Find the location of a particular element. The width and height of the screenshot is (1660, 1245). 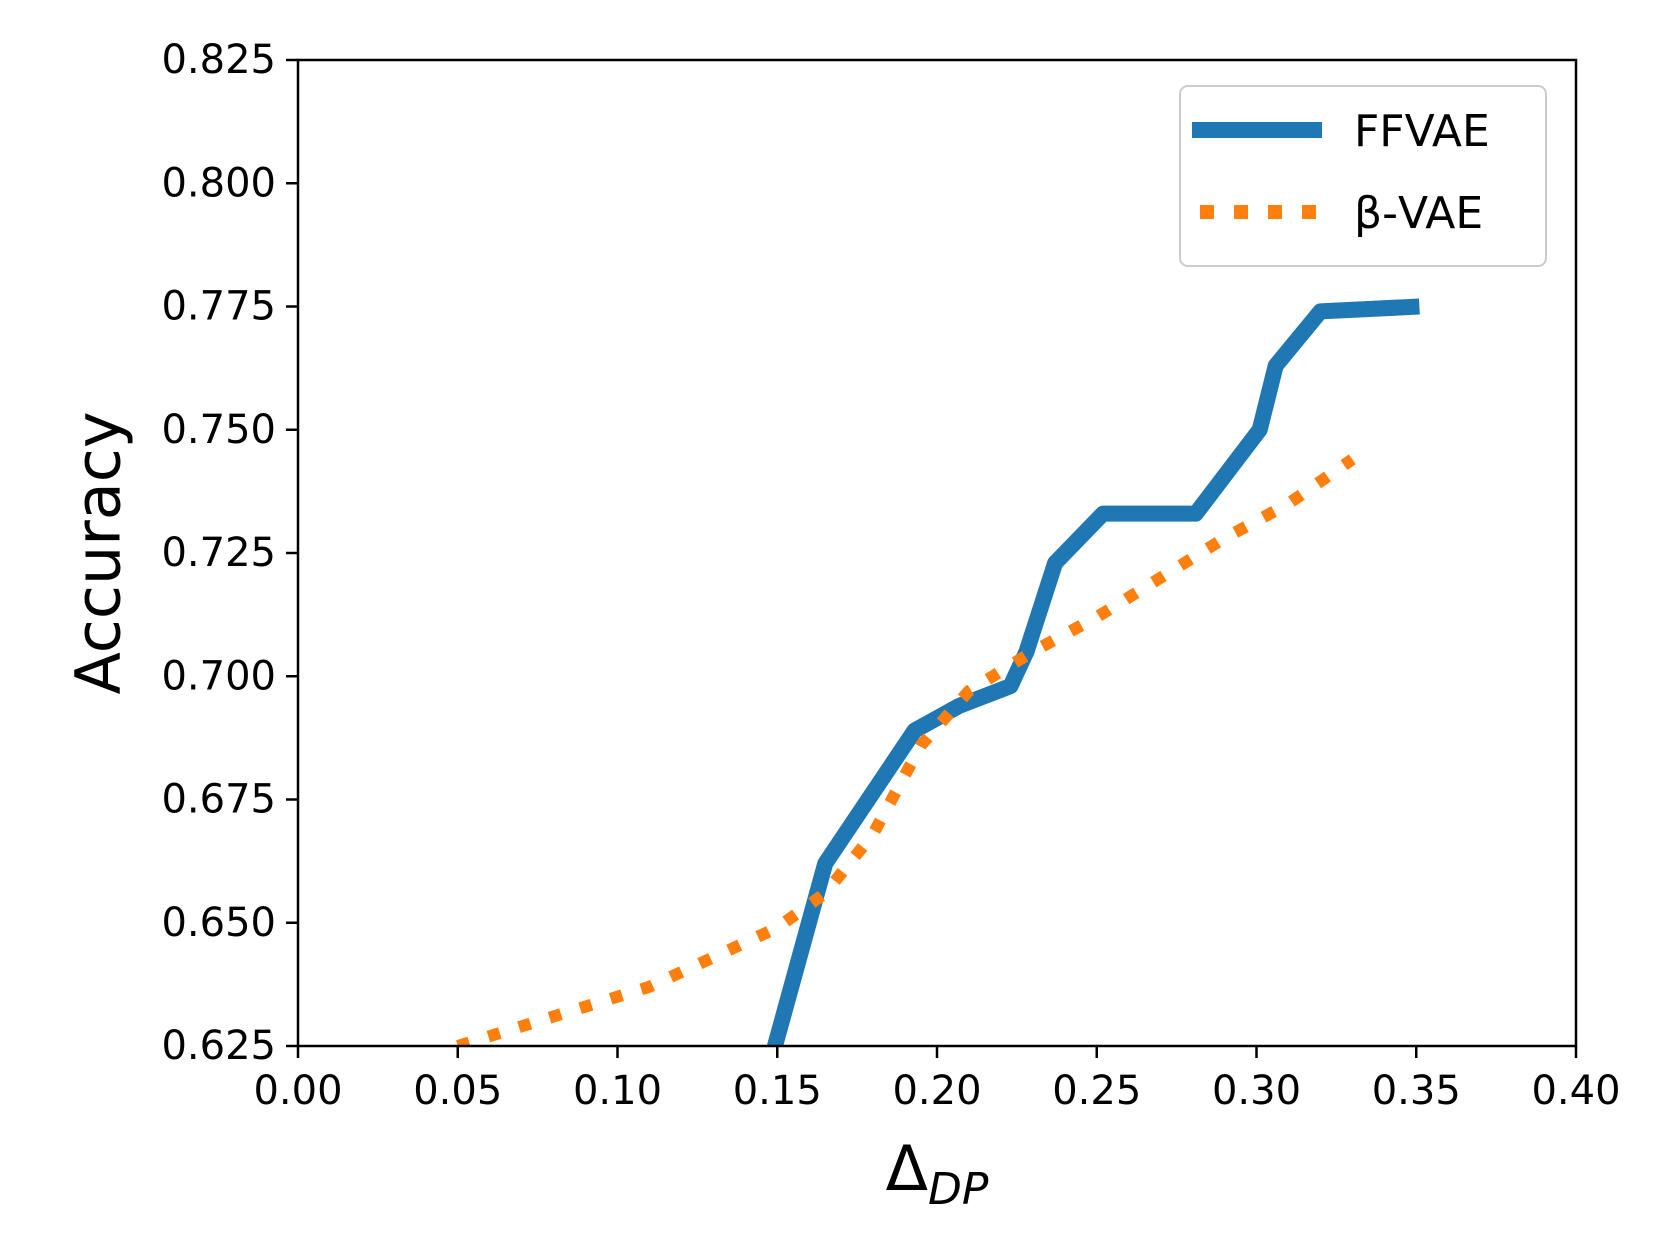

y-tick-label: 0.725 is located at coordinates (218, 553).